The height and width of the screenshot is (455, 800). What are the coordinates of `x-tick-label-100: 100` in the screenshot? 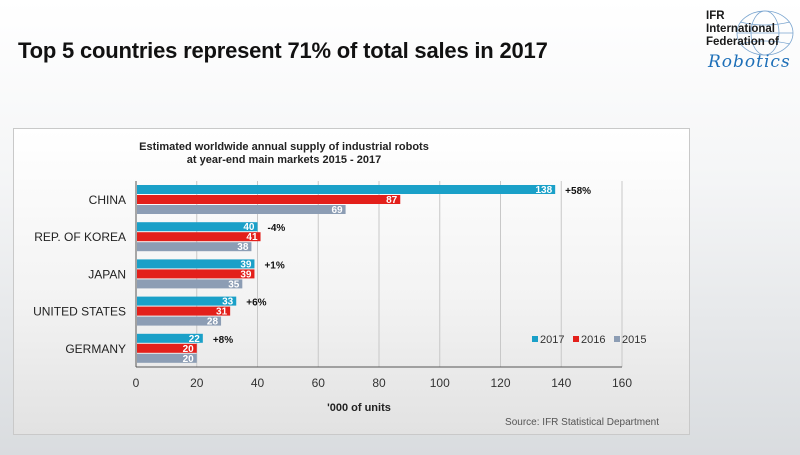 It's located at (440, 383).